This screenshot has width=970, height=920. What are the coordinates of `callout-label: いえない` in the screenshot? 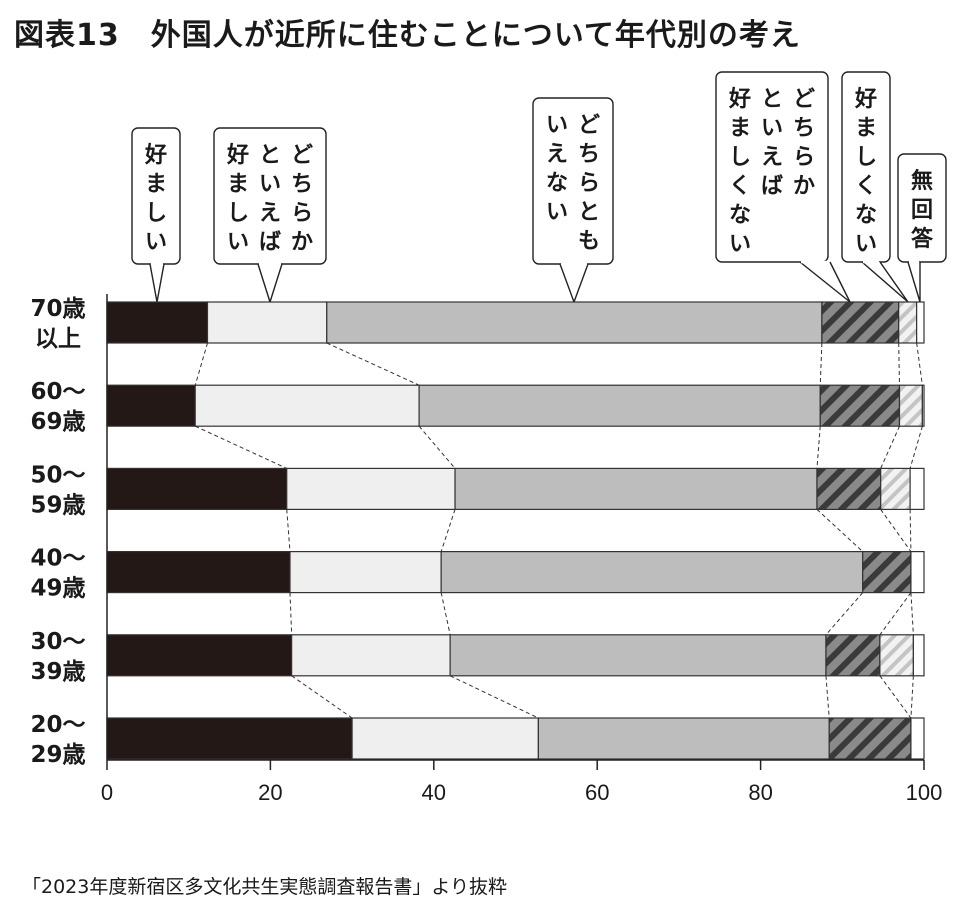 It's located at (557, 169).